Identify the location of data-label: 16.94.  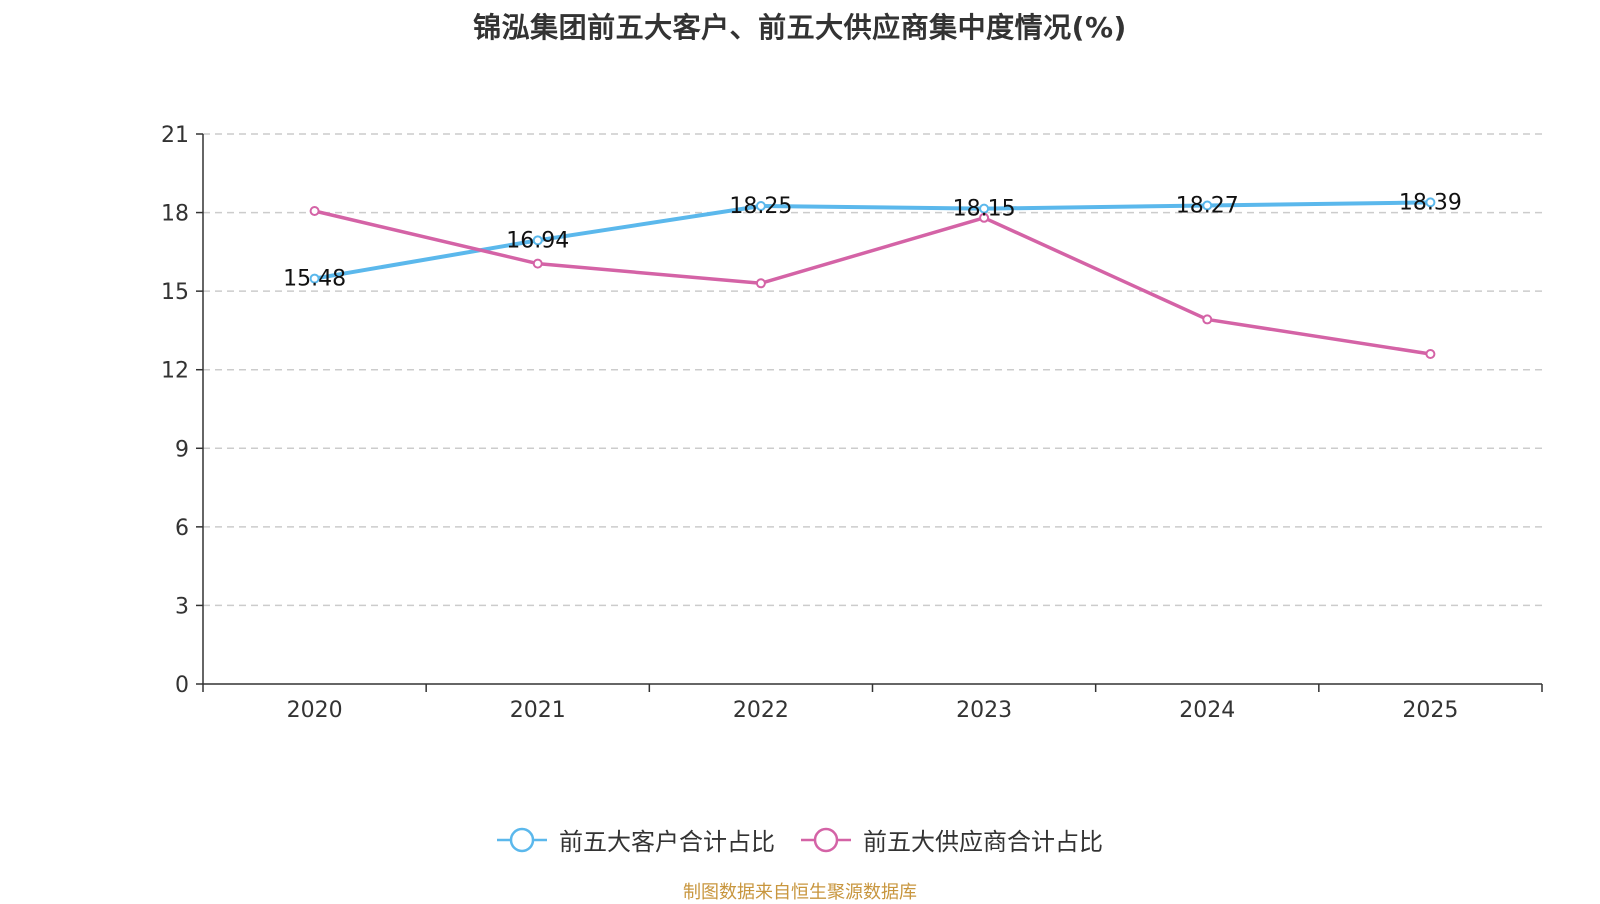
(537, 240).